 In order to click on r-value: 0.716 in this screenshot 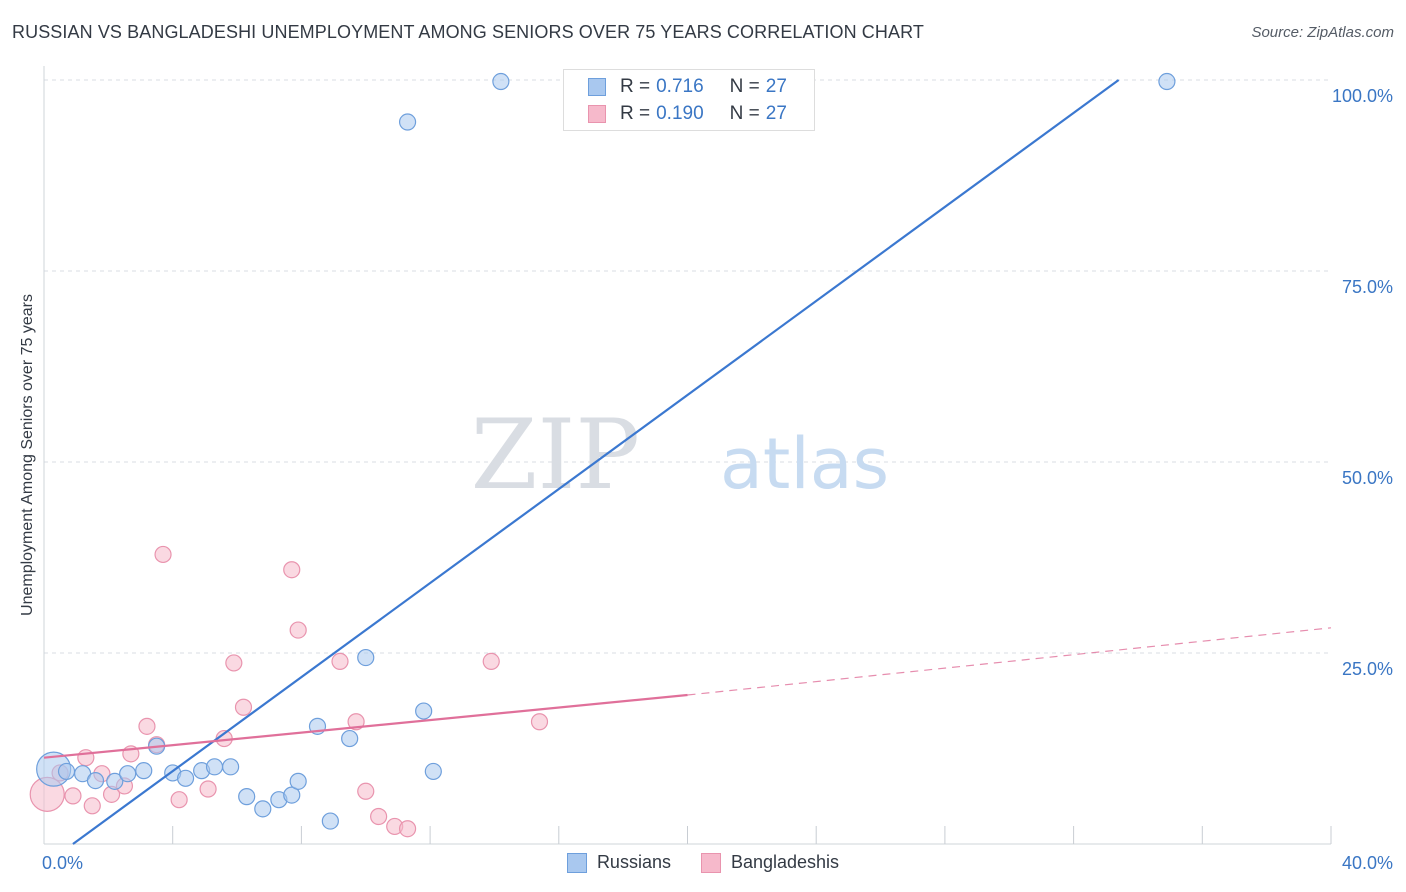, I will do `click(680, 86)`.